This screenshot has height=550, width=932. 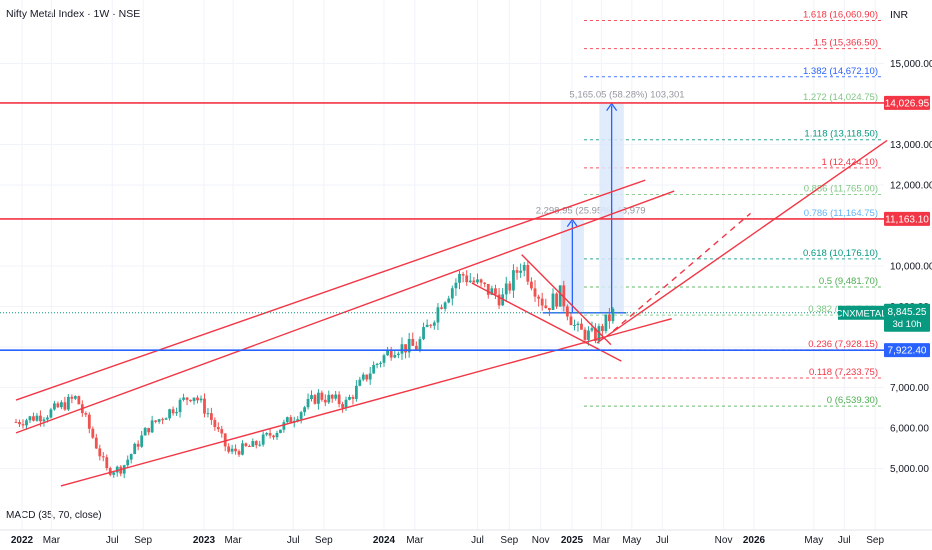 I want to click on price-badge-label: 14,026.95, so click(x=907, y=103).